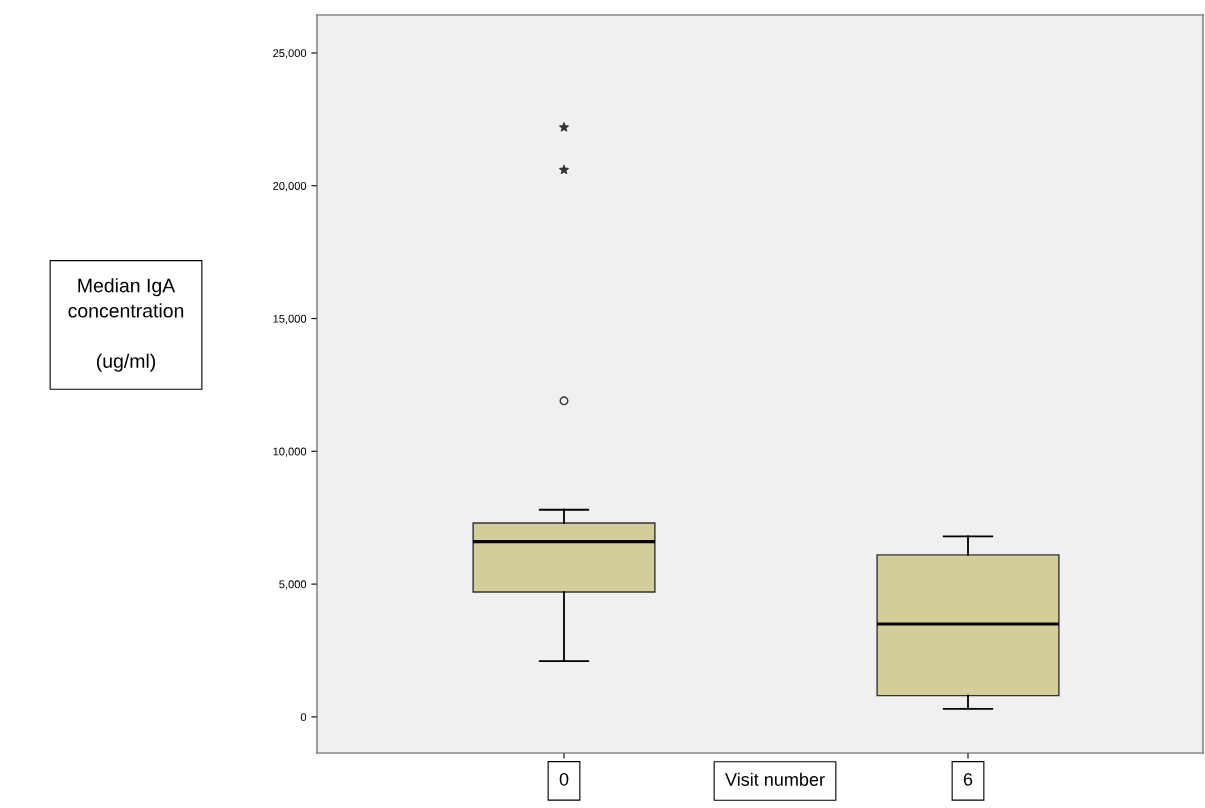 The image size is (1205, 808). I want to click on y-tick-label: 15,000, so click(290, 319).